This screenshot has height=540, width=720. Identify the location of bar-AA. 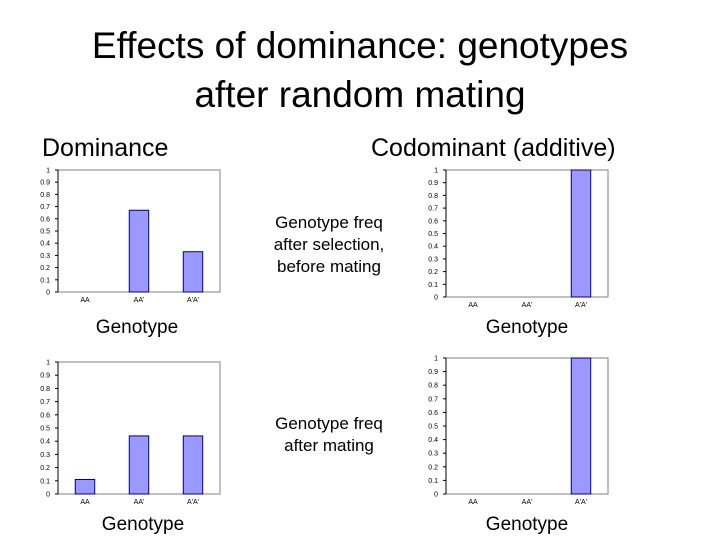
(85, 486).